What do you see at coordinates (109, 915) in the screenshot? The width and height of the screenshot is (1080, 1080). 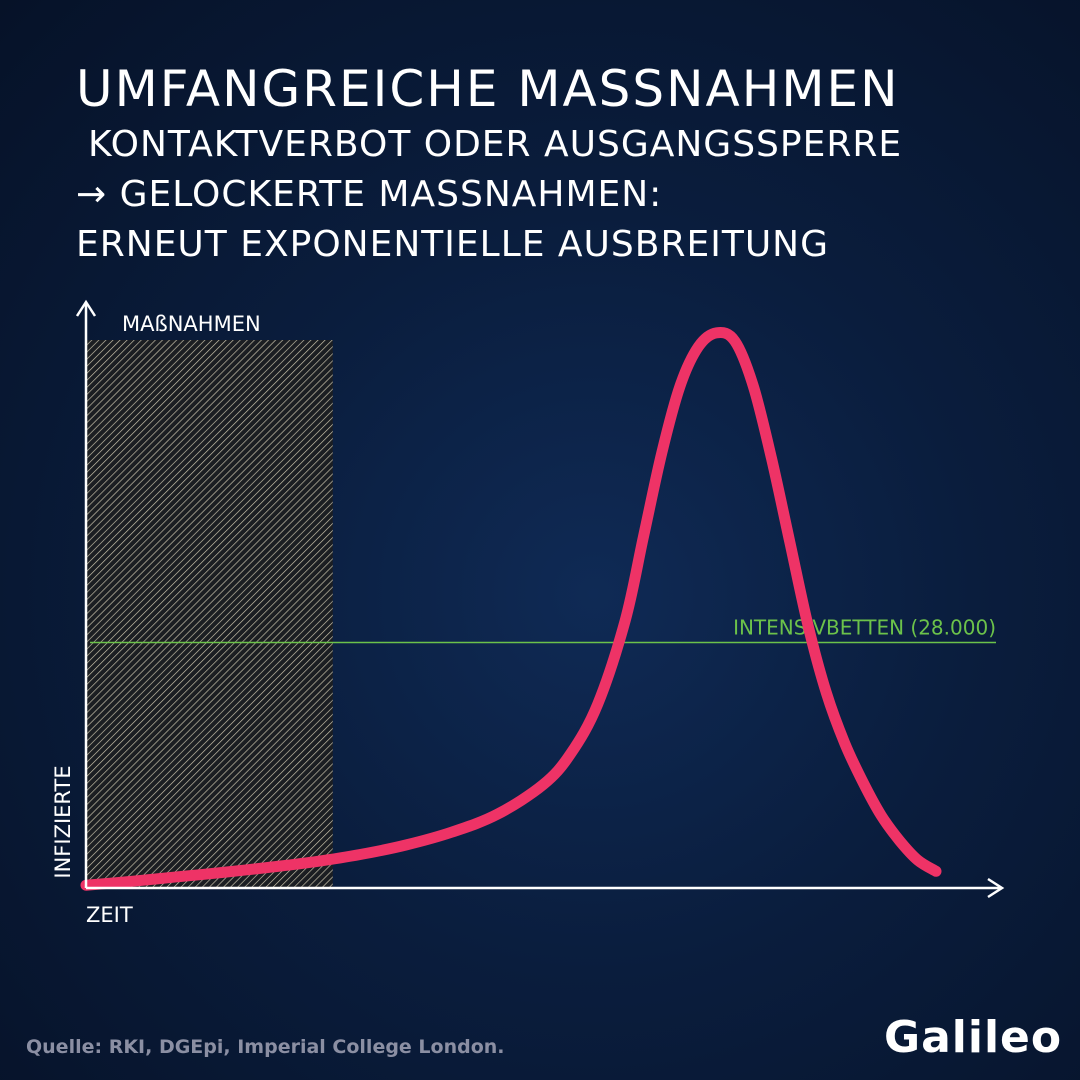 I see `x-axis-label: ZEIT` at bounding box center [109, 915].